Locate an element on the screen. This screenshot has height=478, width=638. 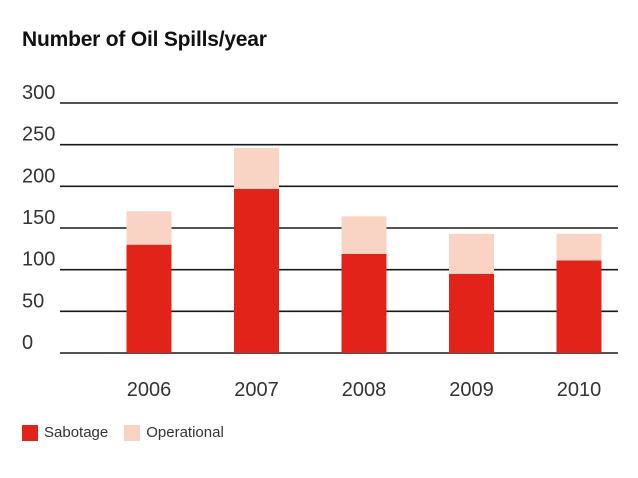
y-axis-tick-labels: 0 50 100 150 200 250 300 is located at coordinates (38, 218).